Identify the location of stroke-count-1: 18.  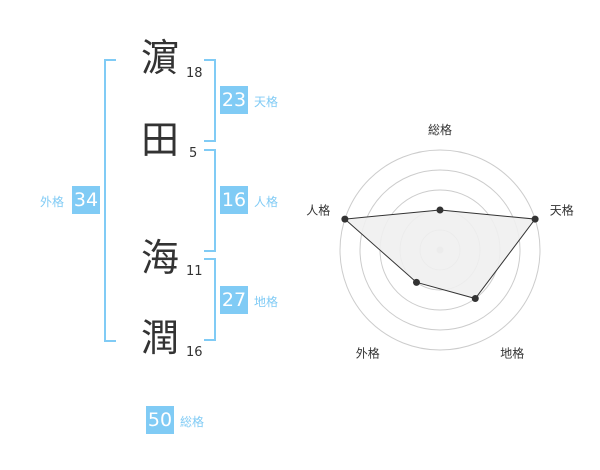
(194, 73).